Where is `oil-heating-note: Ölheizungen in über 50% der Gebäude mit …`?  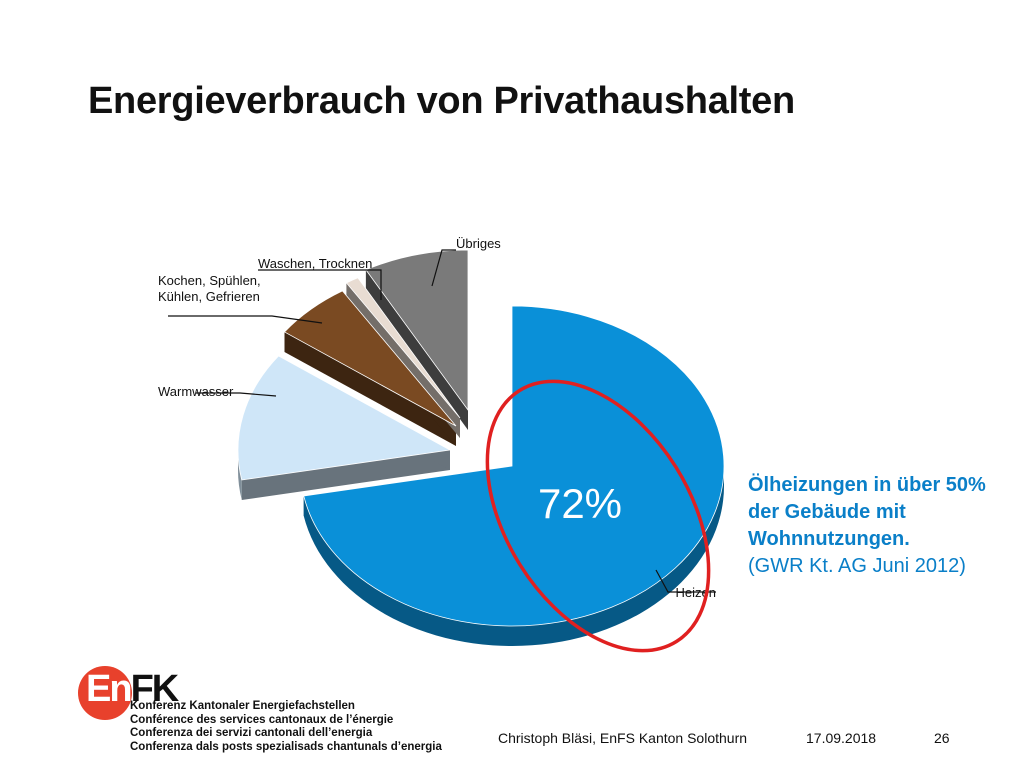
oil-heating-note: Ölheizungen in über 50% der Gebäude mit … is located at coordinates (868, 526).